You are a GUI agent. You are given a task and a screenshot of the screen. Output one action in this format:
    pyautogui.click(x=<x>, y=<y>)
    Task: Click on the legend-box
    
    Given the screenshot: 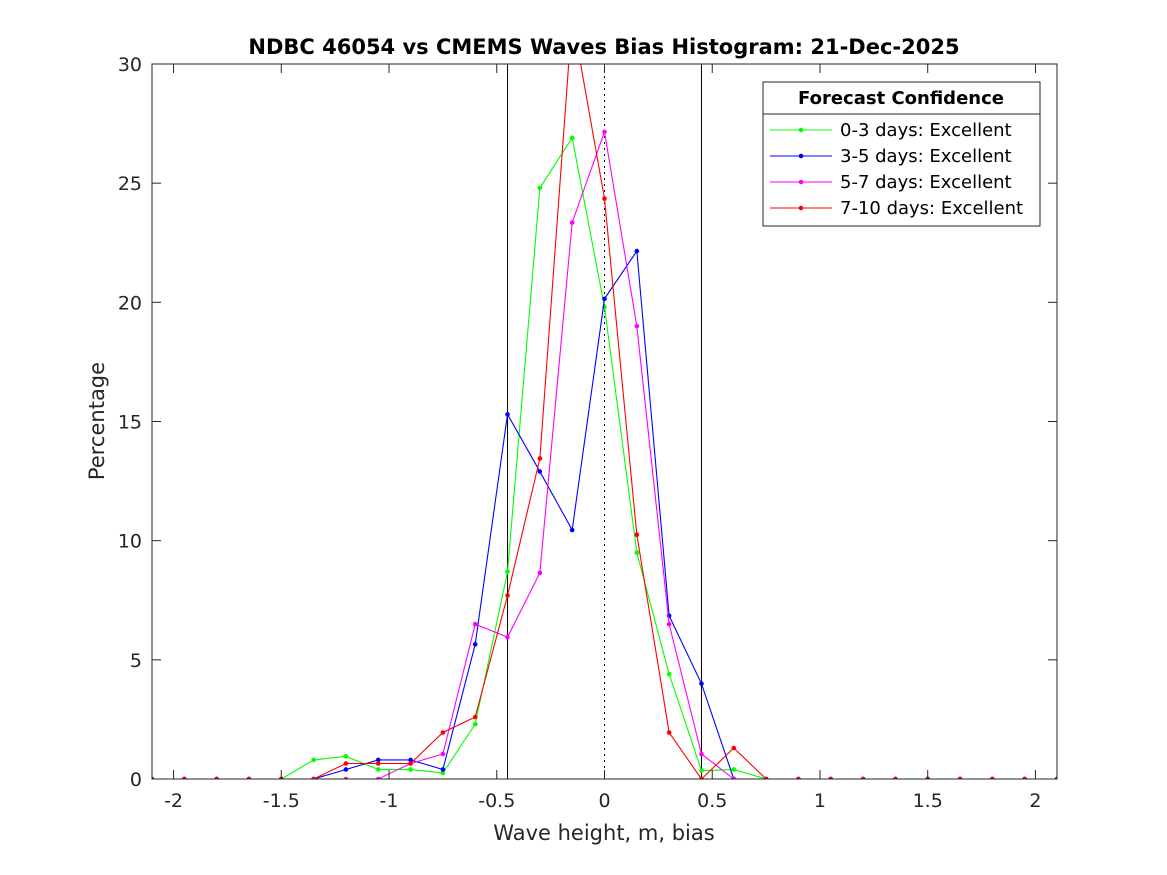 What is the action you would take?
    pyautogui.click(x=901, y=154)
    